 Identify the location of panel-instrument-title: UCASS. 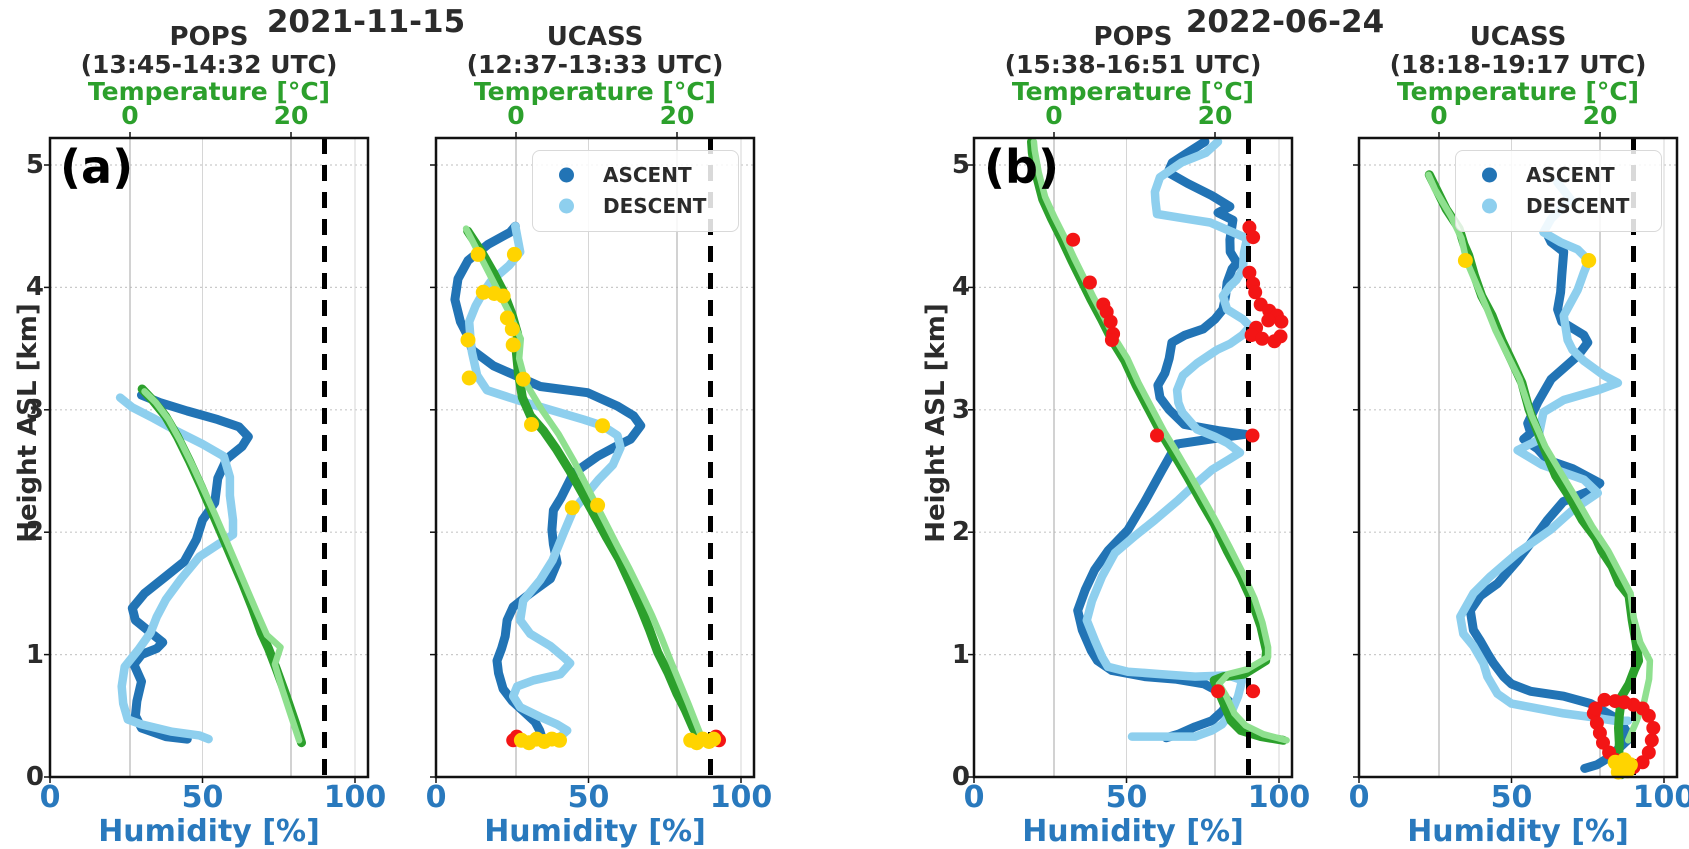
(1518, 37).